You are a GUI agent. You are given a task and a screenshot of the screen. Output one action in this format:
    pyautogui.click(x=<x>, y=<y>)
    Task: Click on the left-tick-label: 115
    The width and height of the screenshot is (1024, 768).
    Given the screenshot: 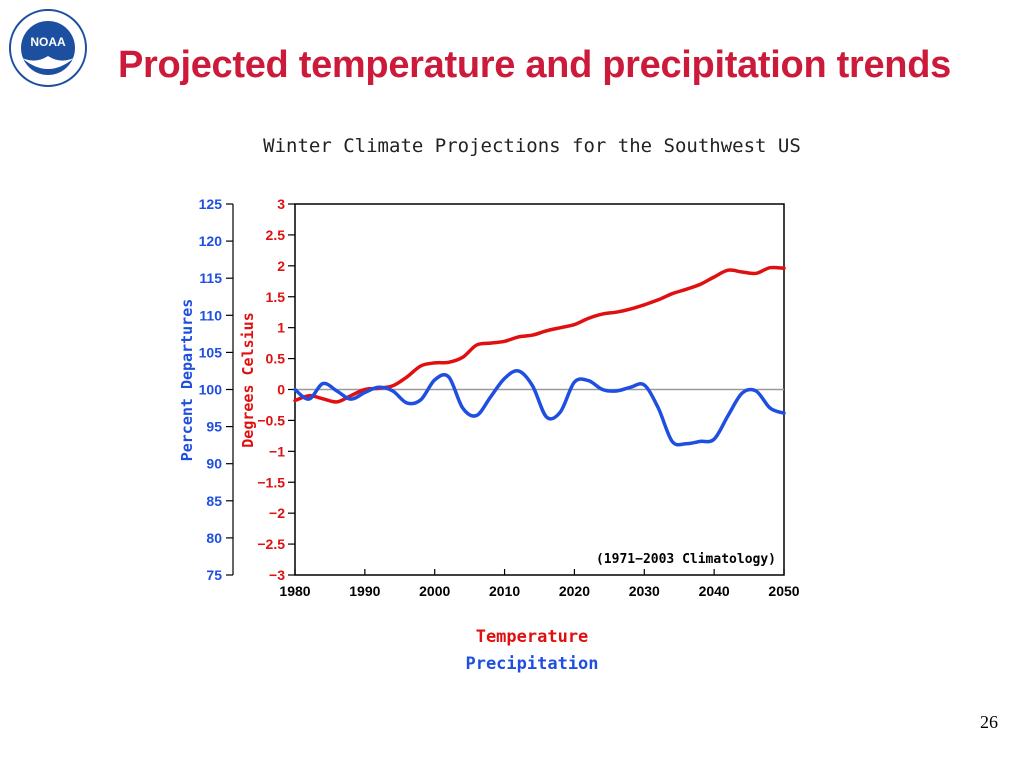 What is the action you would take?
    pyautogui.click(x=210, y=278)
    